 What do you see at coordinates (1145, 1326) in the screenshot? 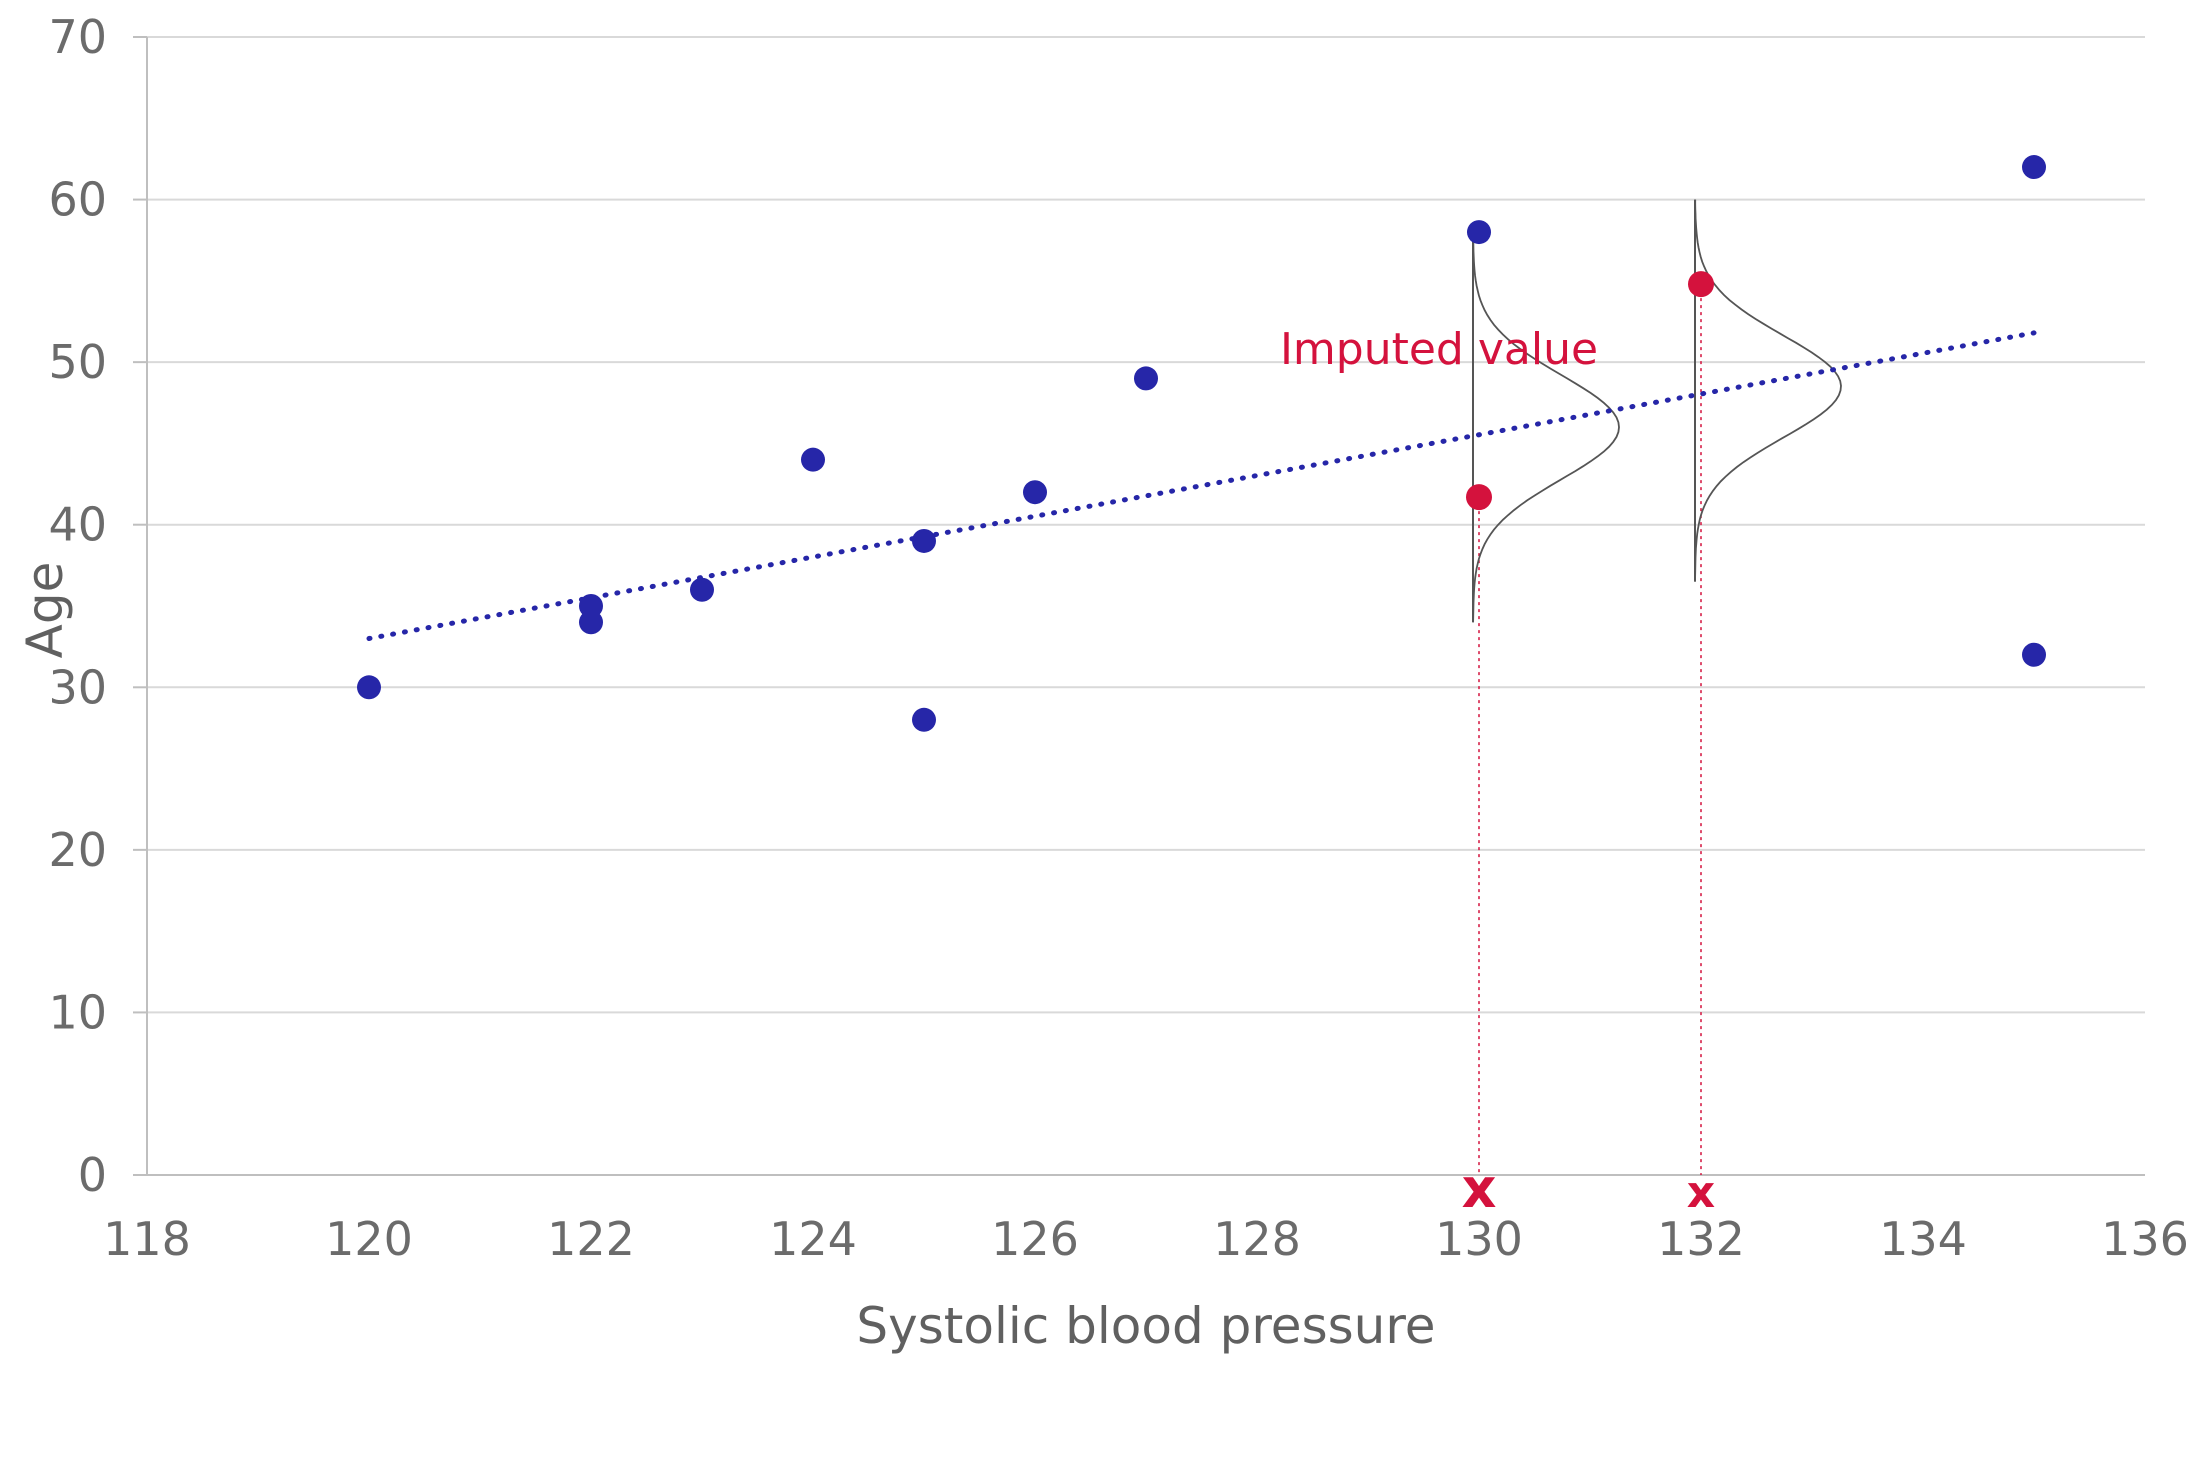
I see `x-axis-title: Systolic blood pressure` at bounding box center [1145, 1326].